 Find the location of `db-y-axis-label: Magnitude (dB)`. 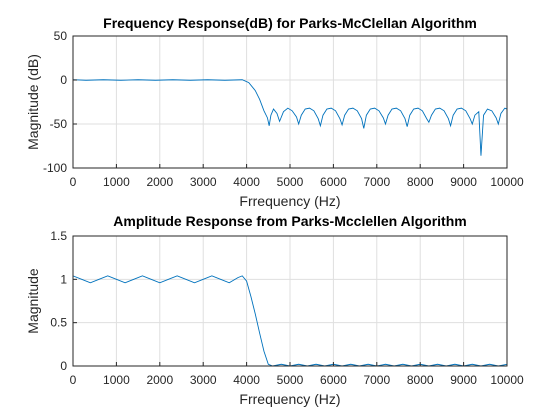

db-y-axis-label: Magnitude (dB) is located at coordinates (33, 102).